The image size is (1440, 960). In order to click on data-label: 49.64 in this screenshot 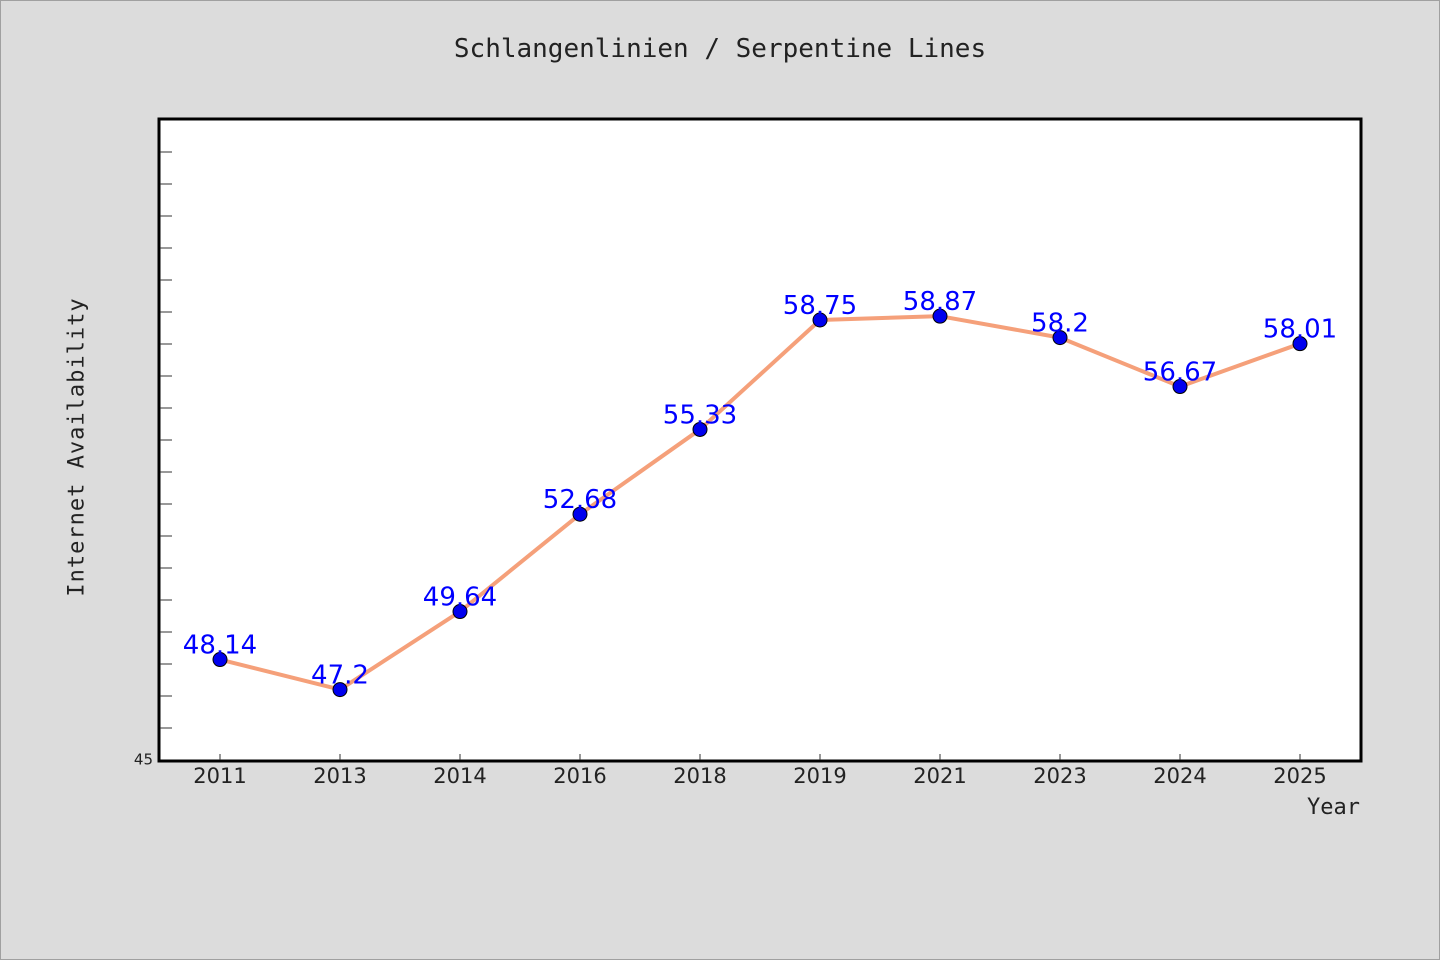, I will do `click(460, 598)`.